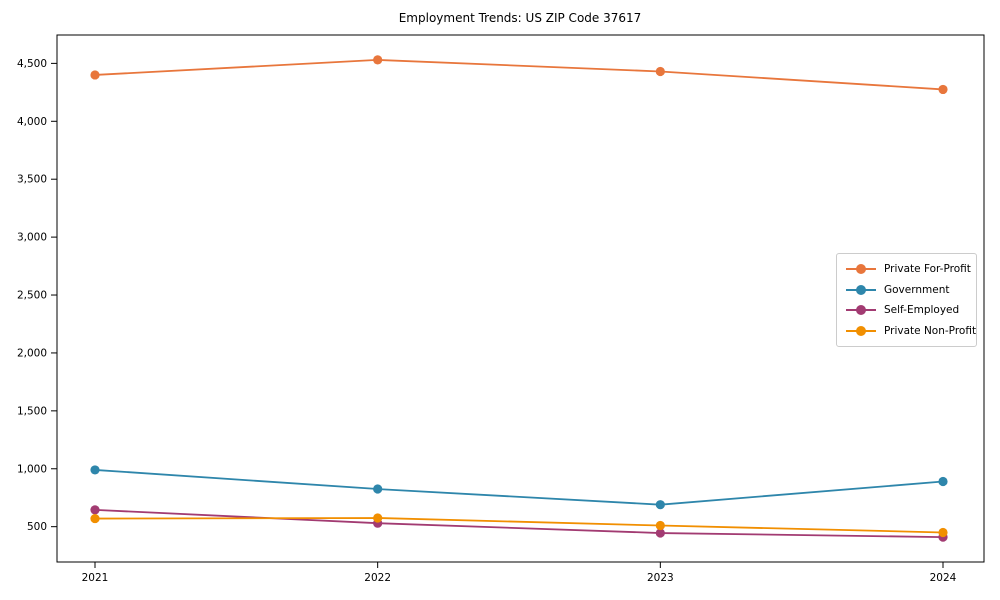  Describe the element at coordinates (943, 481) in the screenshot. I see `data-point-government-2024` at that location.